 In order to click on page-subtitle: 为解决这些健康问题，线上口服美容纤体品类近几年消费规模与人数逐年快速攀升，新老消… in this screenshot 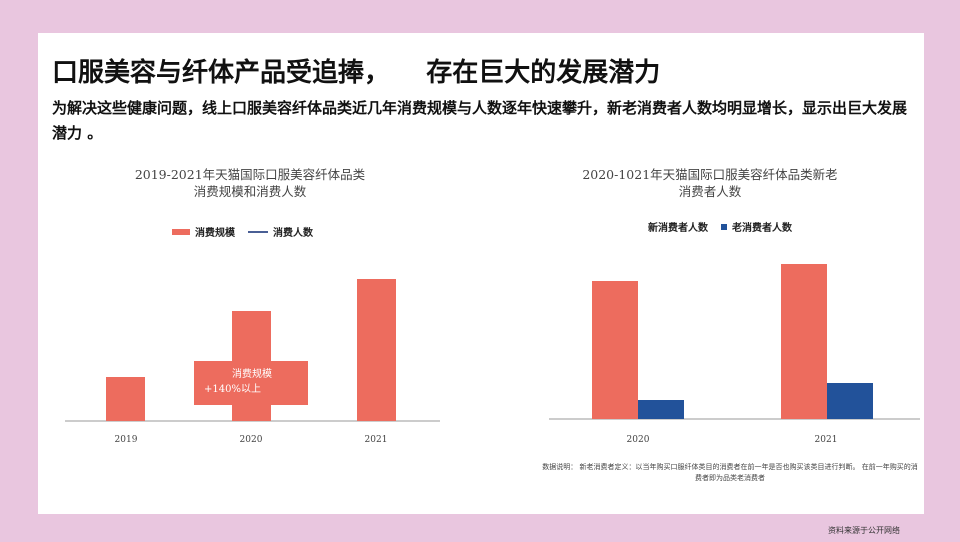, I will do `click(480, 120)`.